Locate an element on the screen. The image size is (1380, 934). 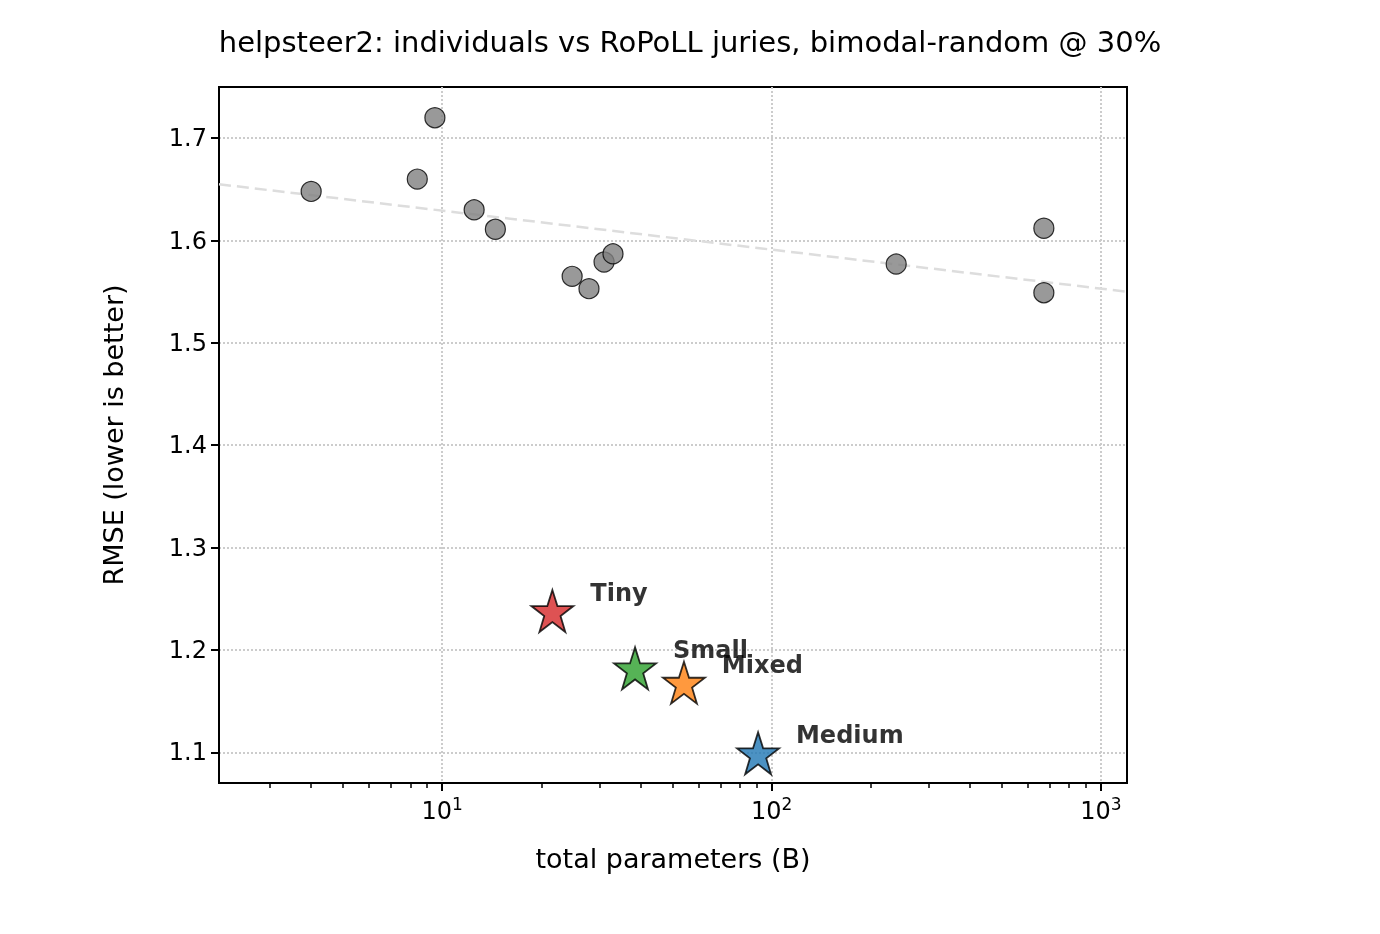
y-tick-label: 1.1 is located at coordinates (187, 752).